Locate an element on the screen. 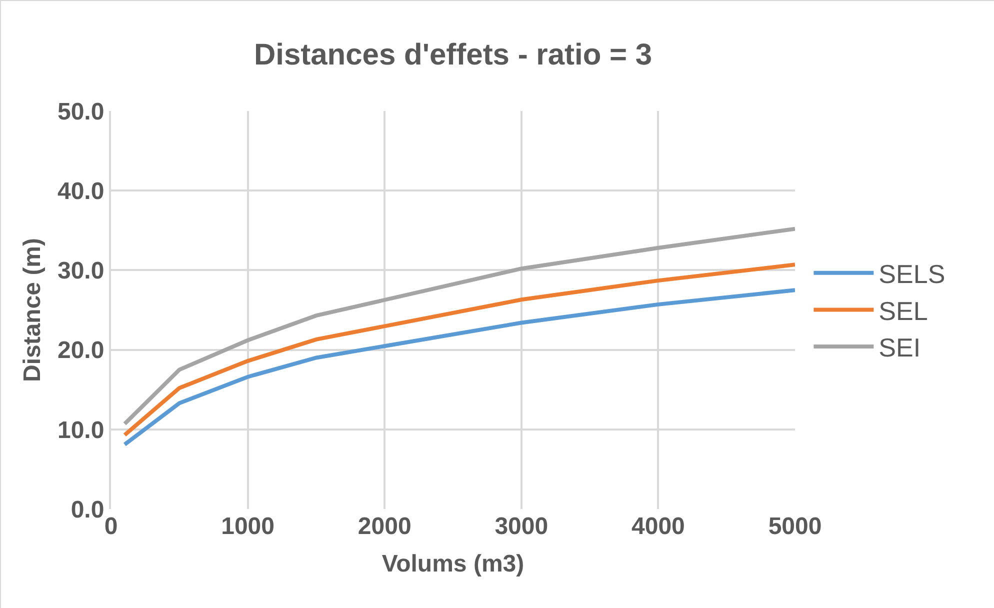 Image resolution: width=994 pixels, height=608 pixels. x-tick-label: 3000 is located at coordinates (521, 526).